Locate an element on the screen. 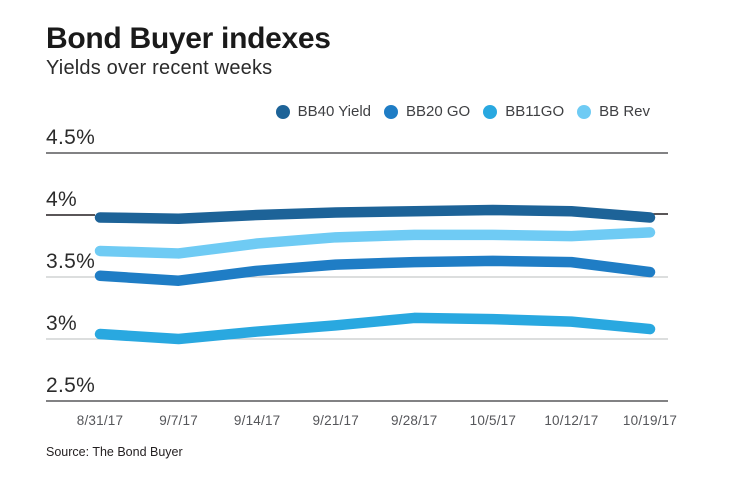  x-tick-label: 8/31/17 is located at coordinates (100, 420).